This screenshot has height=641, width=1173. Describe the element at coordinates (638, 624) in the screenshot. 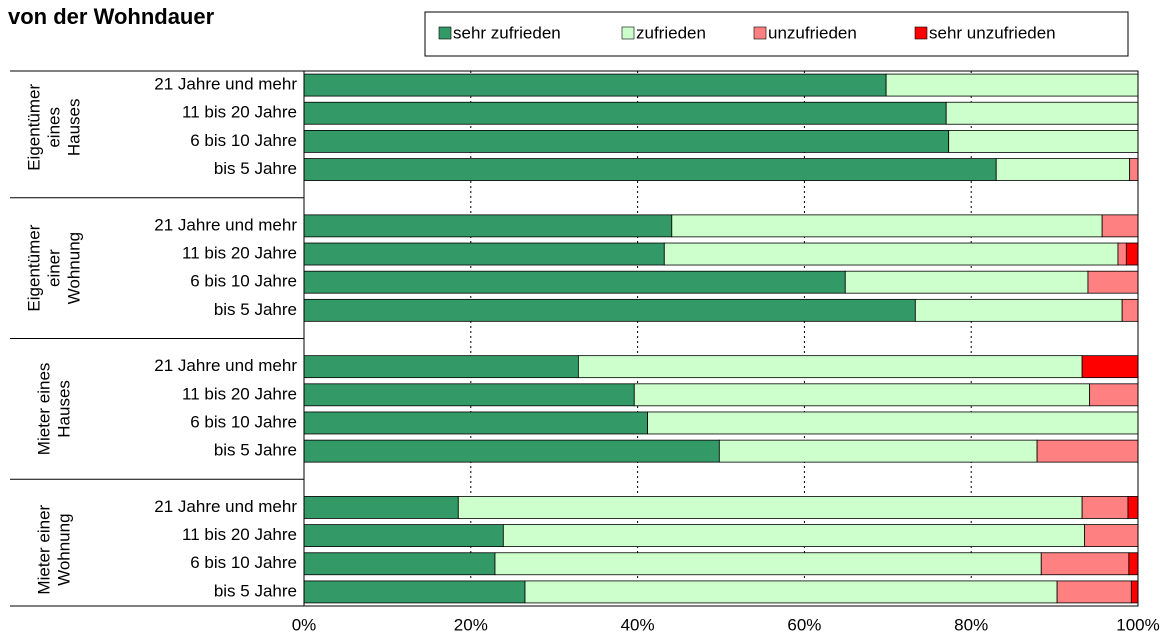

I see `x-tick-label: 40%` at that location.